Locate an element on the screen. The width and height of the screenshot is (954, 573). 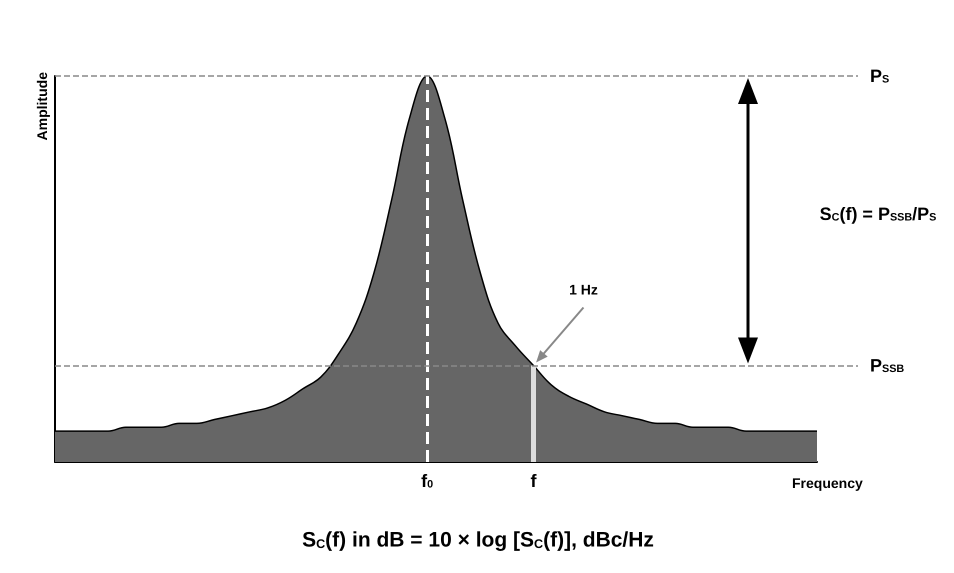
x-axis-title: Frequency is located at coordinates (828, 483).